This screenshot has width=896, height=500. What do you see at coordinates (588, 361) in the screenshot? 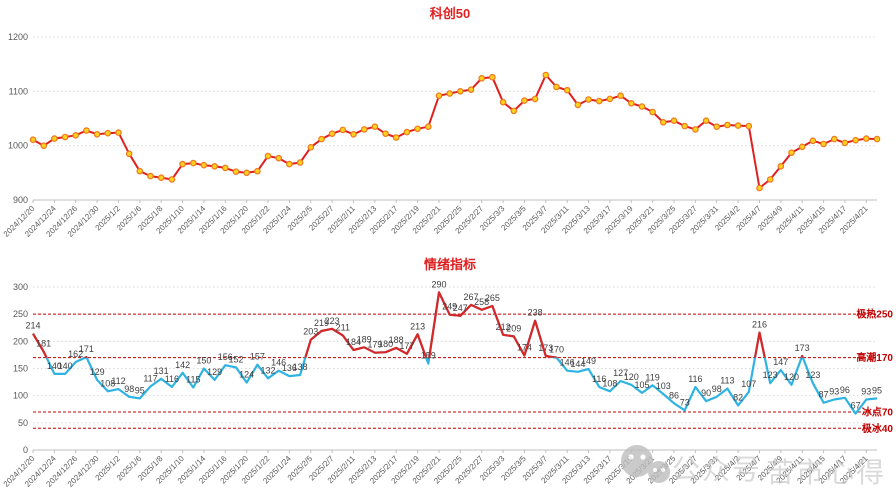
I see `sentiment-data-label: 149` at bounding box center [588, 361].